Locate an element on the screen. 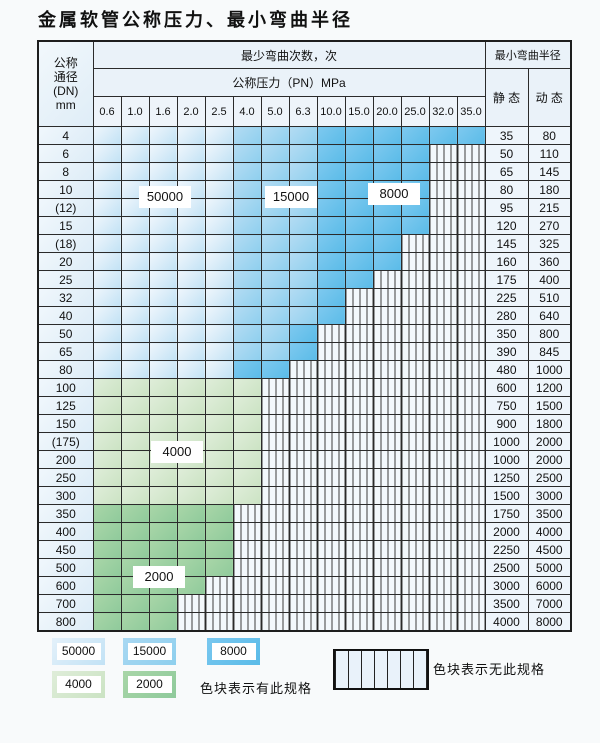  table-row-dn-400: 400 2000 4000 is located at coordinates (304, 531).